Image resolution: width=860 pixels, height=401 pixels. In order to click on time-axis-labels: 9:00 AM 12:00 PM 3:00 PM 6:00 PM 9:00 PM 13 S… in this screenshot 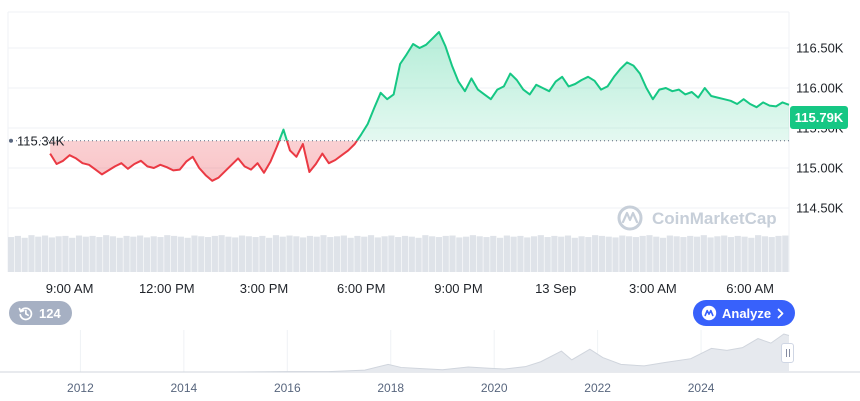, I will do `click(410, 288)`.